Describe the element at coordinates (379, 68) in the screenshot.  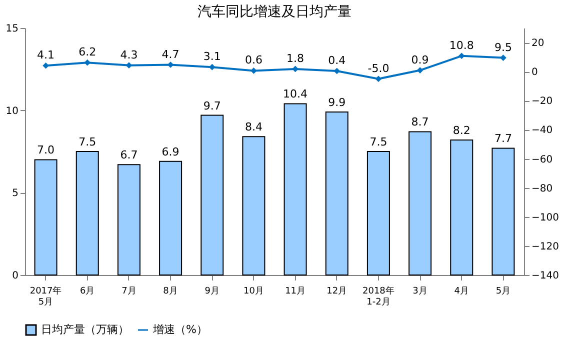
I see `data-label: -5.0` at that location.